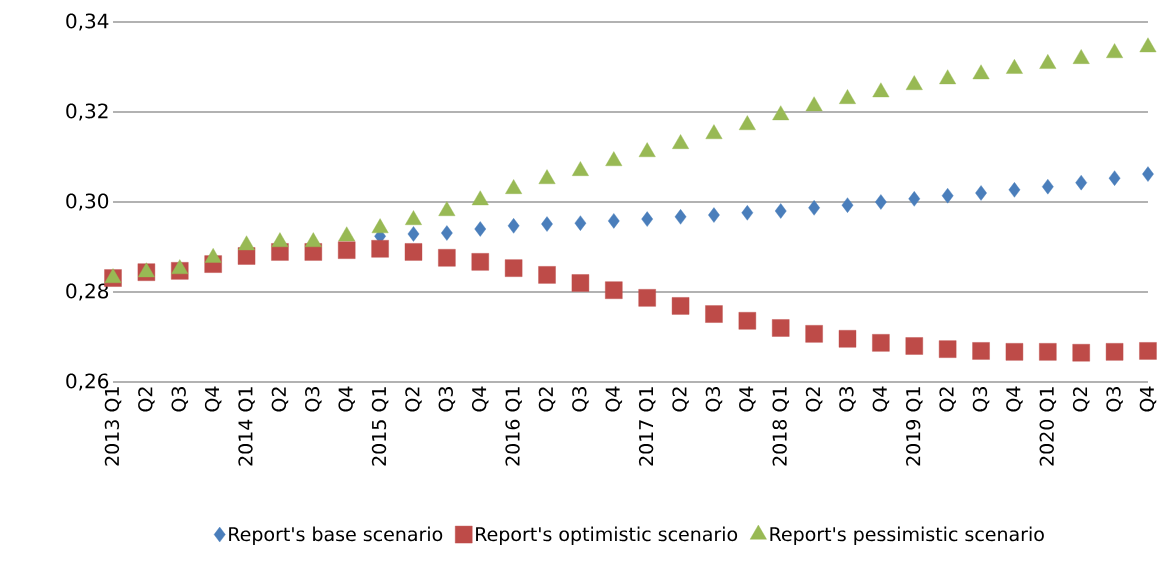 Image resolution: width=1168 pixels, height=569 pixels. What do you see at coordinates (647, 426) in the screenshot?
I see `x-tick-label: 2017 Q1` at bounding box center [647, 426].